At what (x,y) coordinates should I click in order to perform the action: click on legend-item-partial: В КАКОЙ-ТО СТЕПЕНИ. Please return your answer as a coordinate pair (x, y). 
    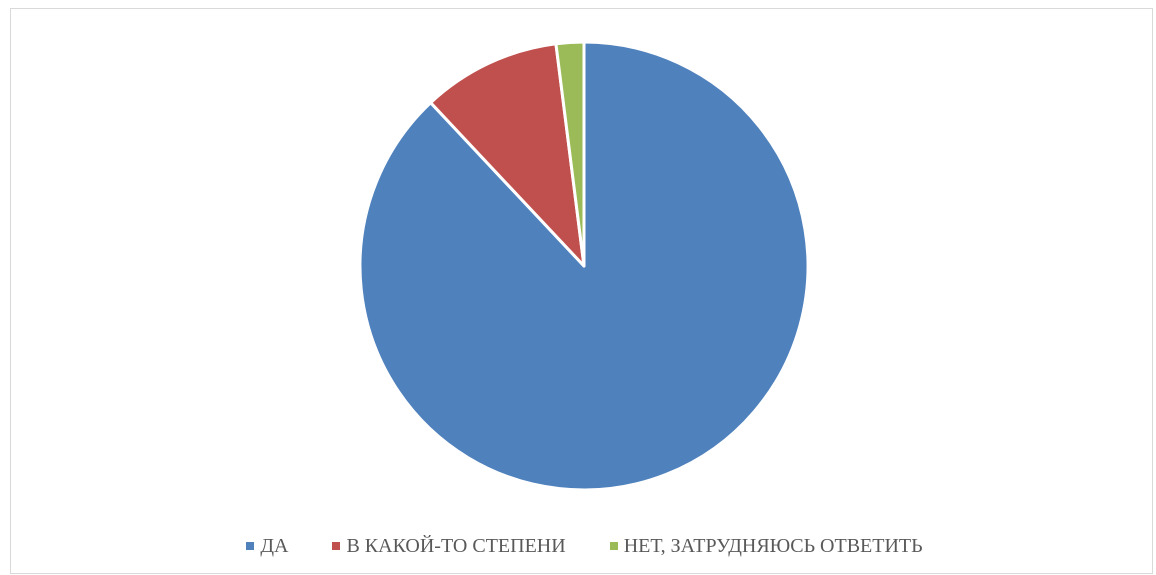
    Looking at the image, I should click on (449, 546).